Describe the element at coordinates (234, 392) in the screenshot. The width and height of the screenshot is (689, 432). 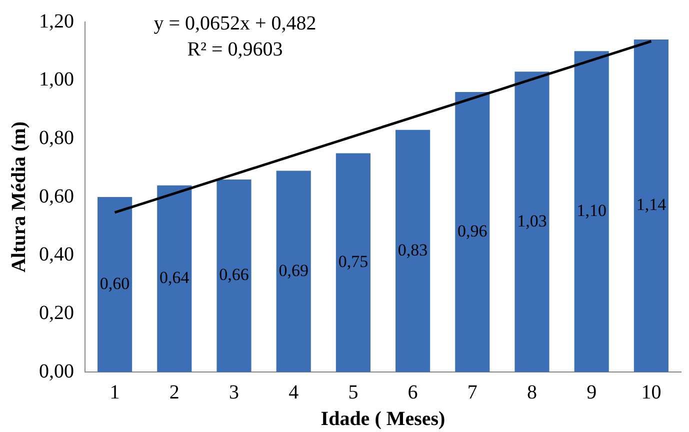
I see `x-tick-label: 3` at that location.